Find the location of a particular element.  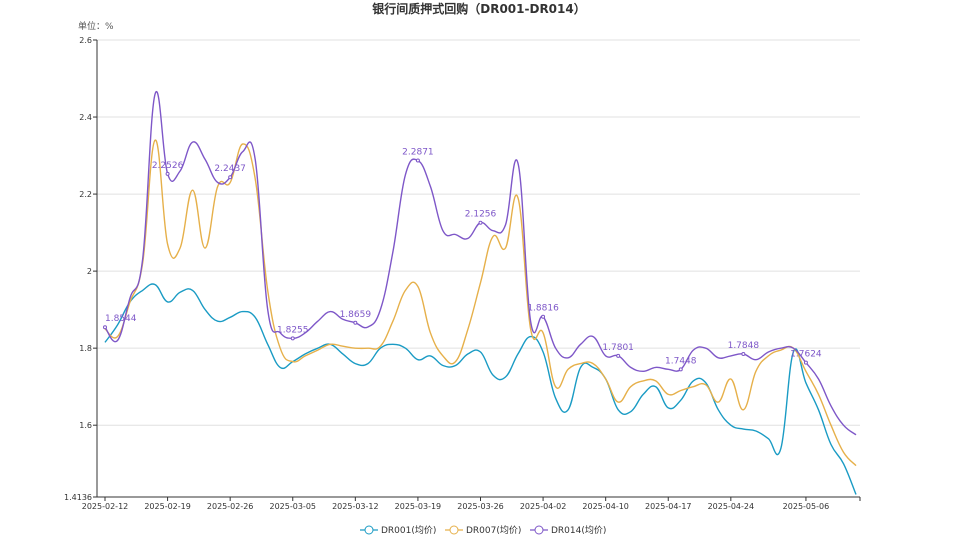

legend-item: DR007(均价) is located at coordinates (483, 530).